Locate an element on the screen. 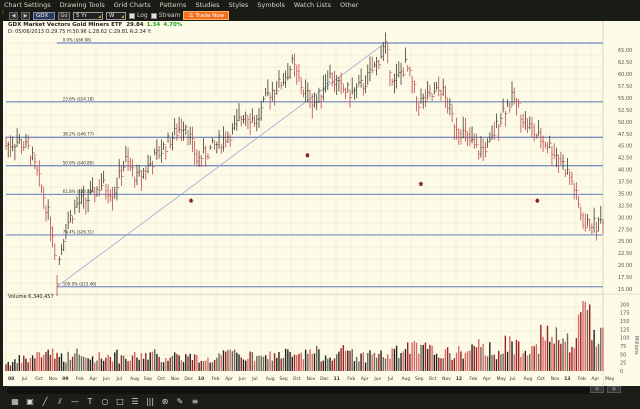 This screenshot has width=640, height=409. svg-text: 25 is located at coordinates (623, 364).